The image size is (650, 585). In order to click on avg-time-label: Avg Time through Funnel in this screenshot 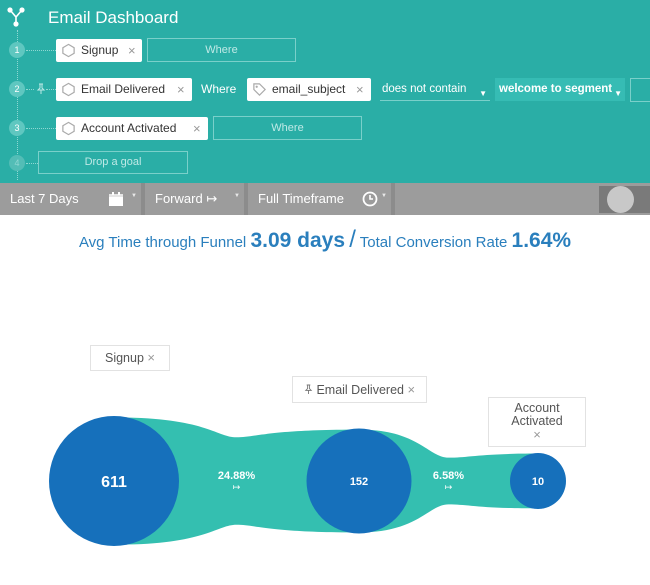, I will do `click(162, 242)`.